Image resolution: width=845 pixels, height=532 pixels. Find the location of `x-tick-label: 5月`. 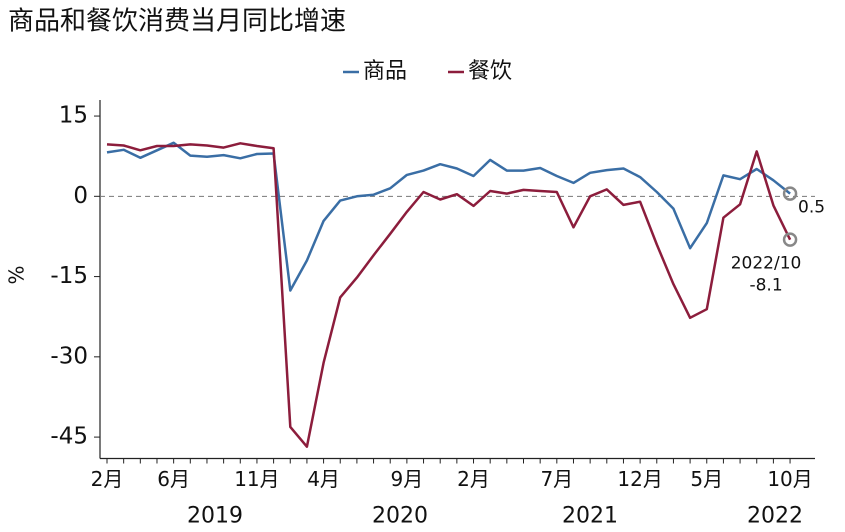

x-tick-label: 5月 is located at coordinates (706, 479).